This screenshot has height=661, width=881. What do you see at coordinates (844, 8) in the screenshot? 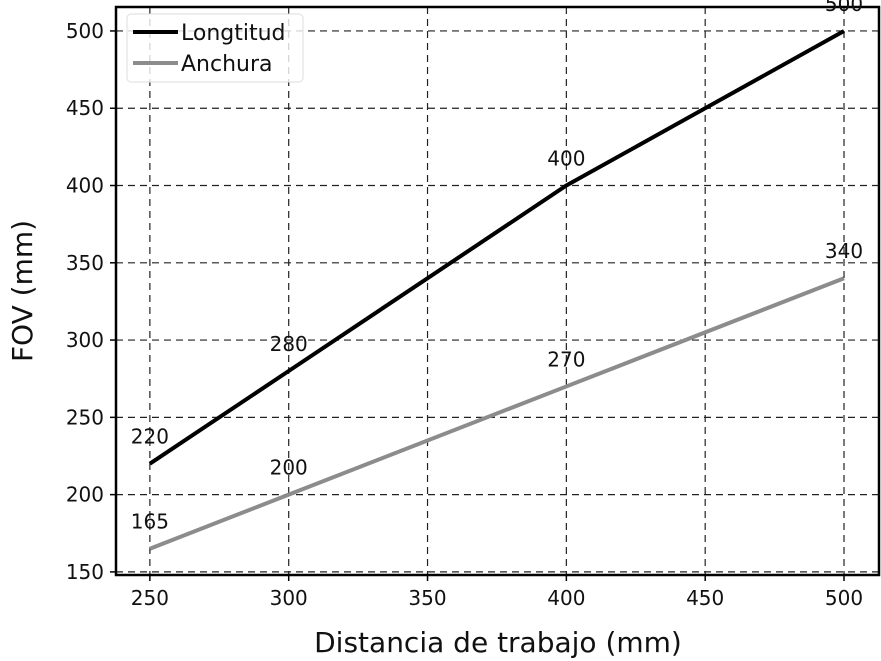
I see `data-label: 500` at bounding box center [844, 8].